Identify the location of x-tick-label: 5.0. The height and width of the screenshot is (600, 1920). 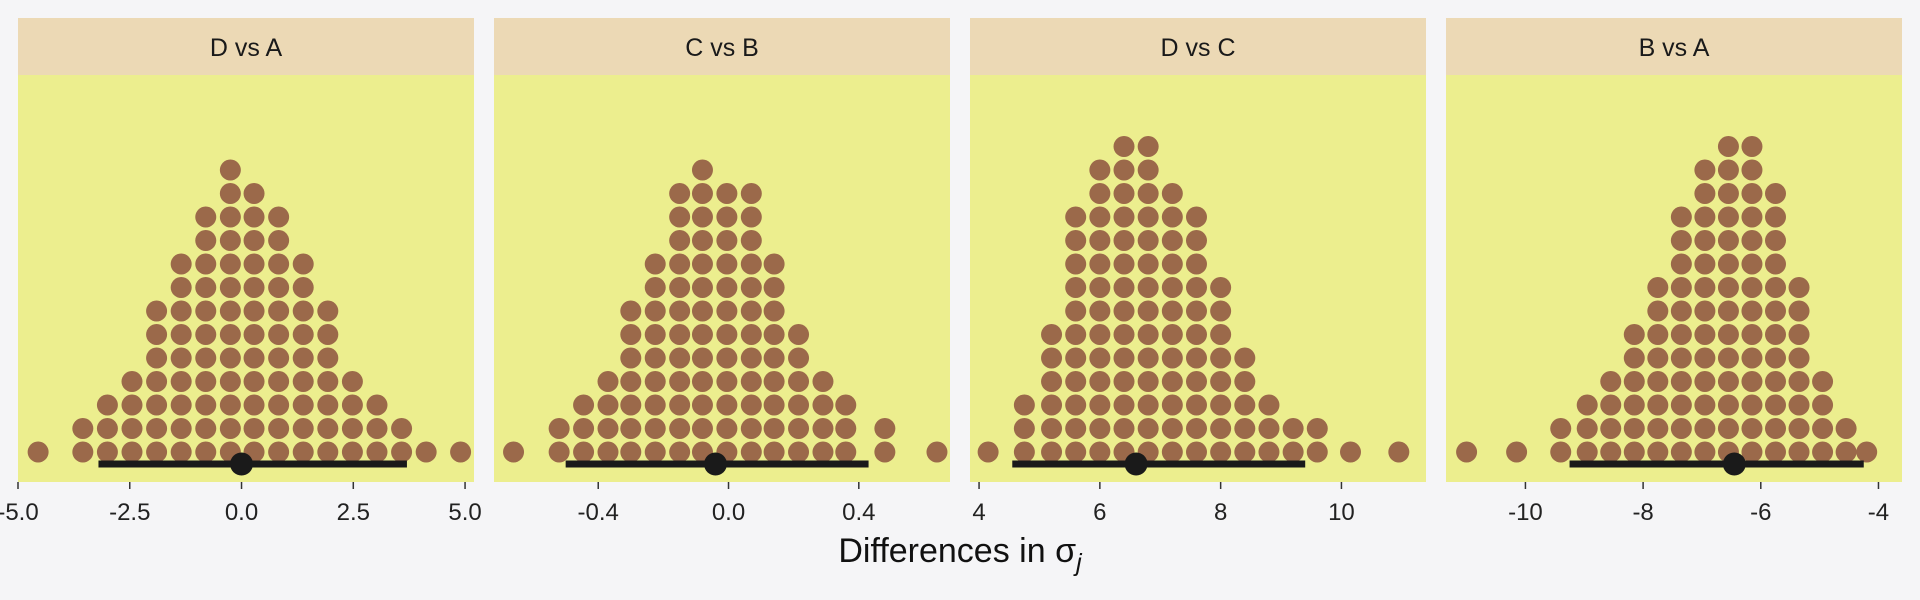
(464, 512).